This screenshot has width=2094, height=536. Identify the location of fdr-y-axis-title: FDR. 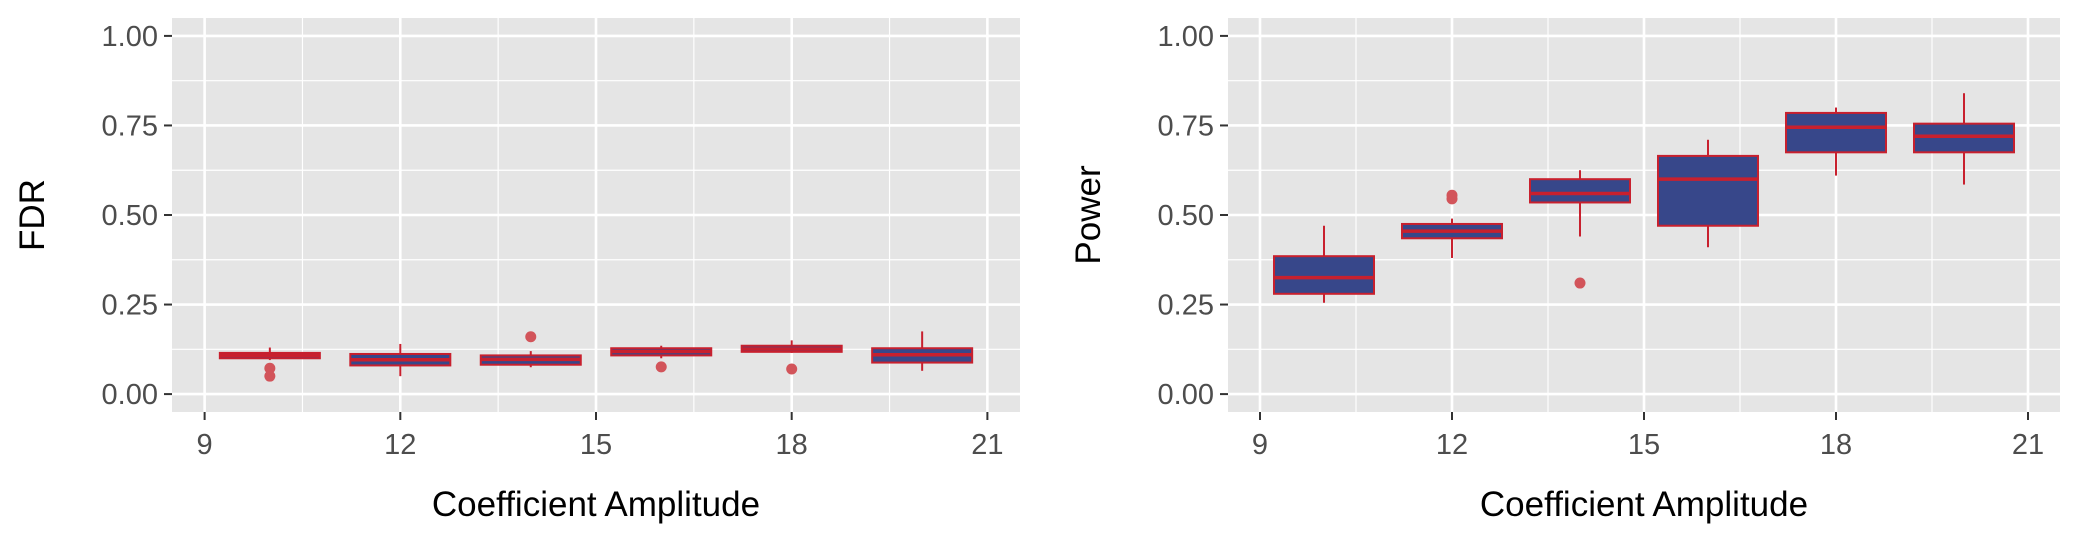
(32, 215).